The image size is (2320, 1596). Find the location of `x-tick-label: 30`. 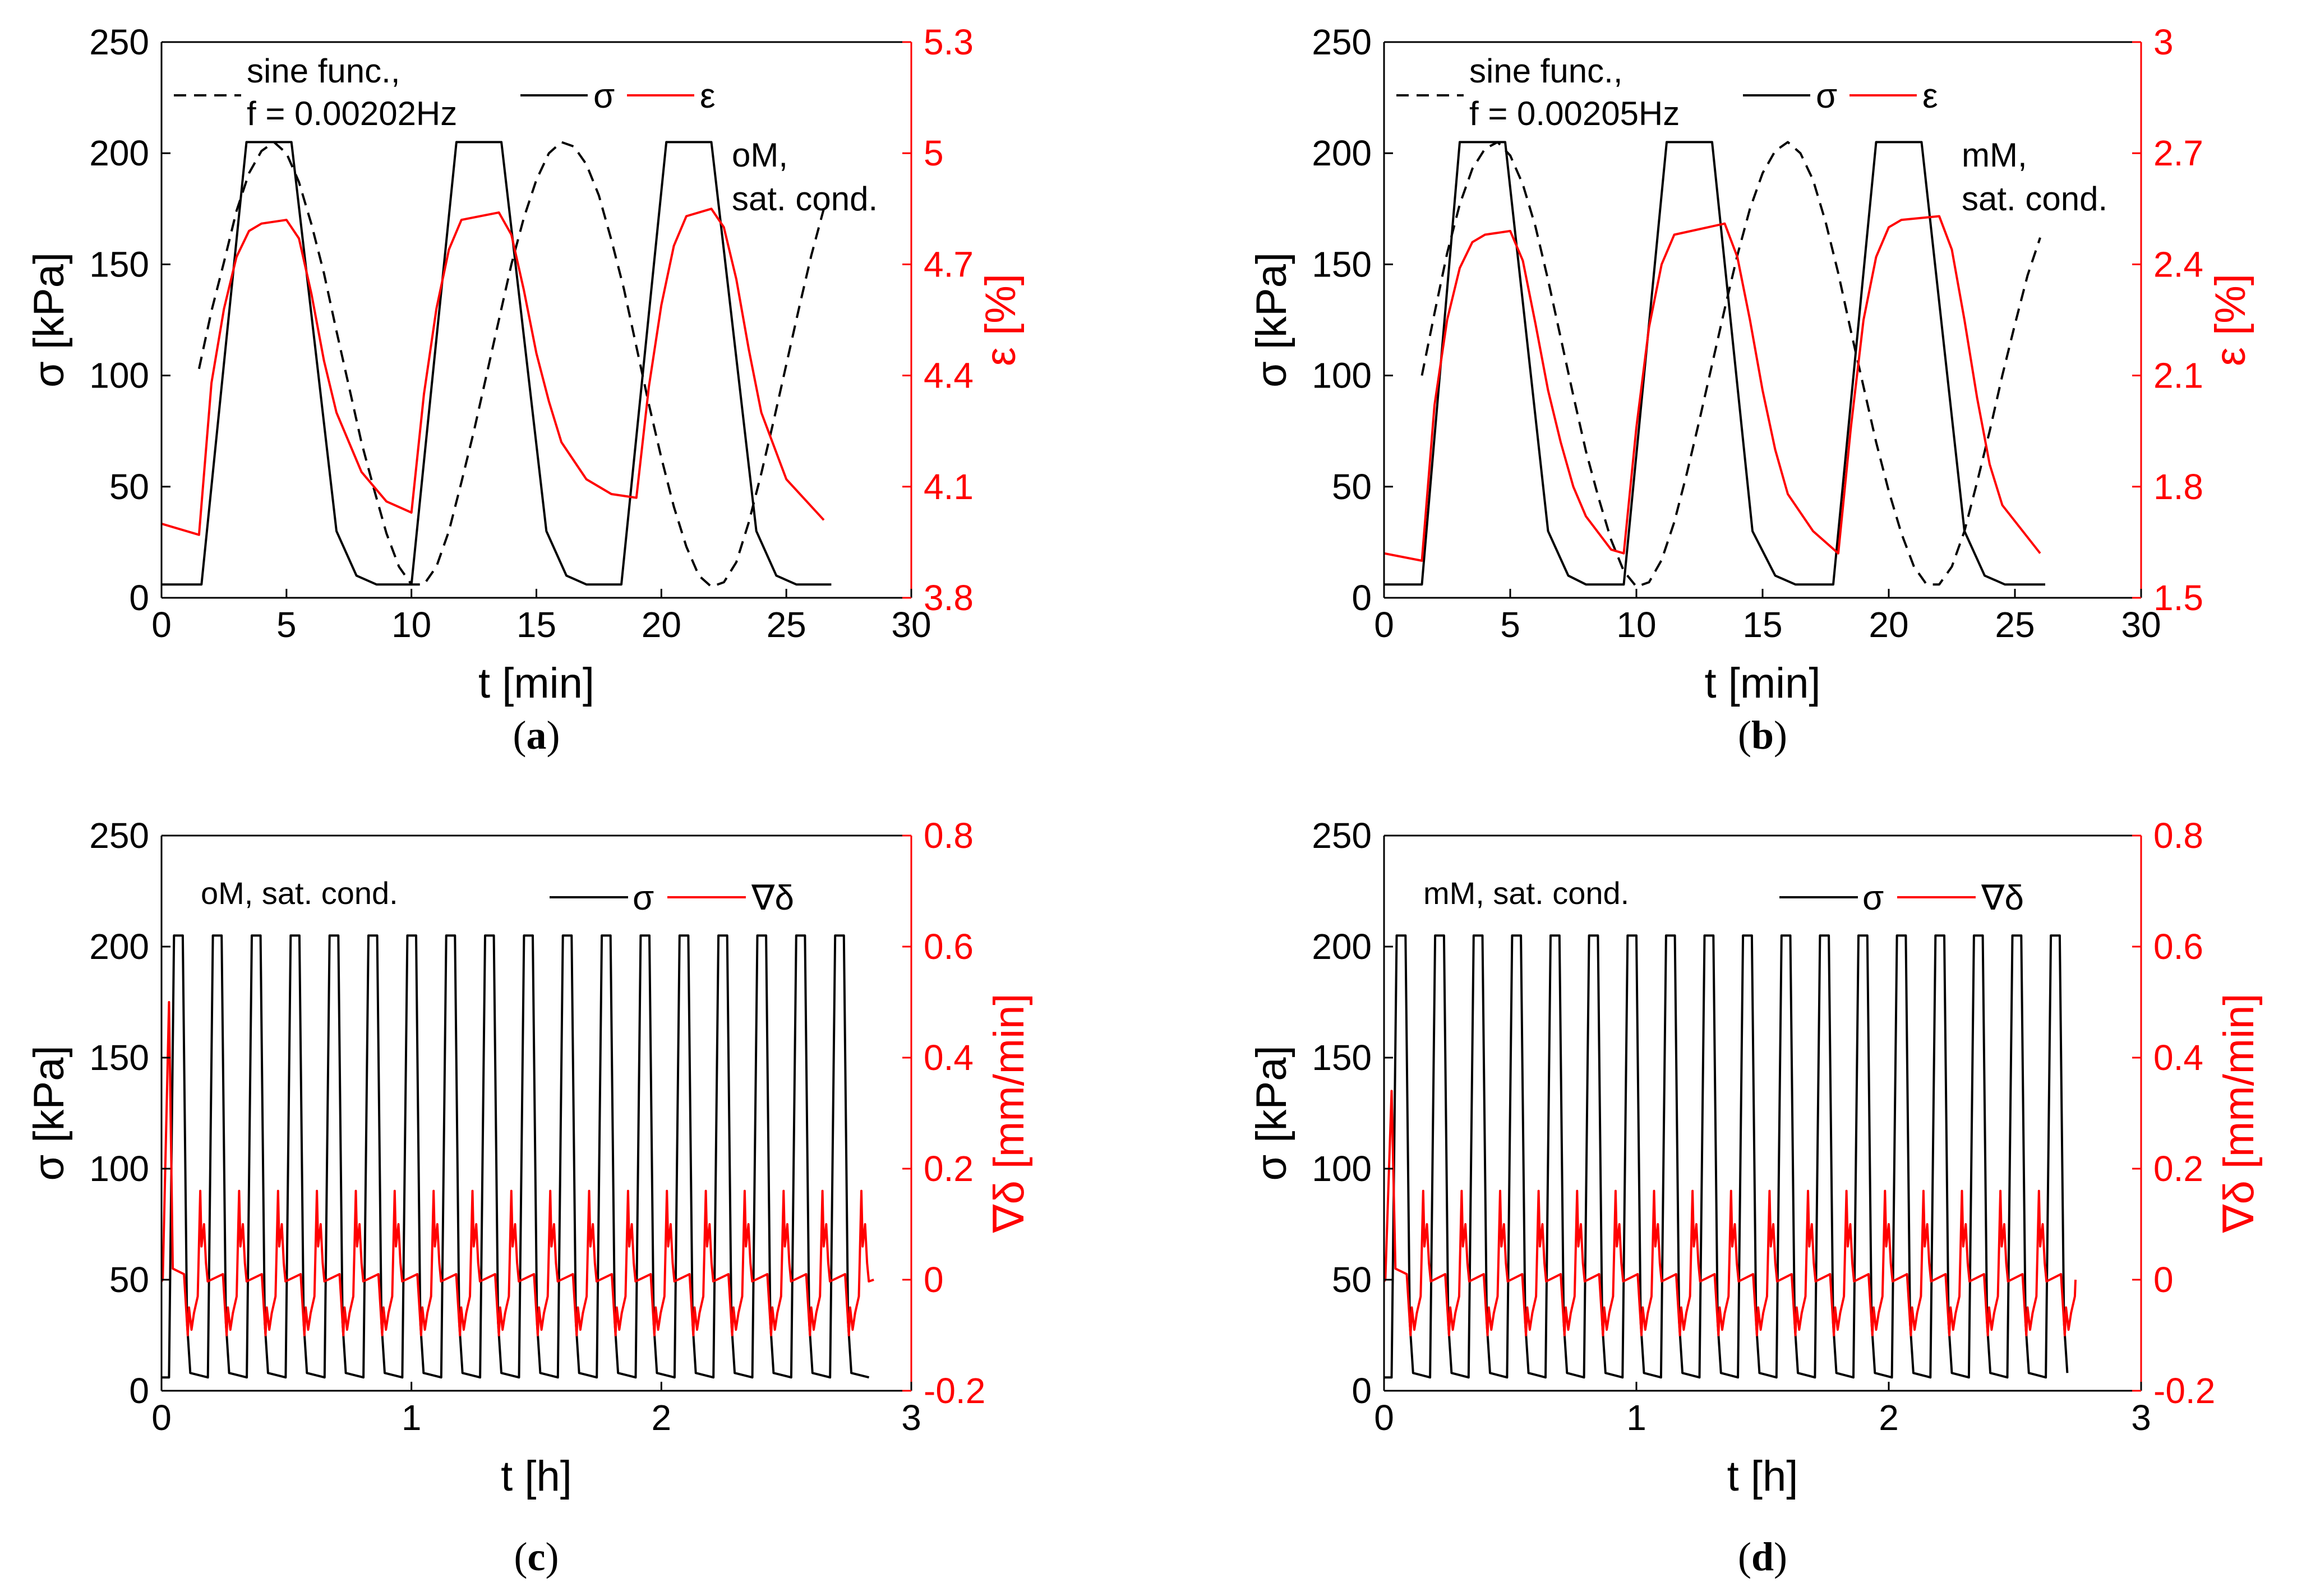

x-tick-label: 30 is located at coordinates (2141, 625).